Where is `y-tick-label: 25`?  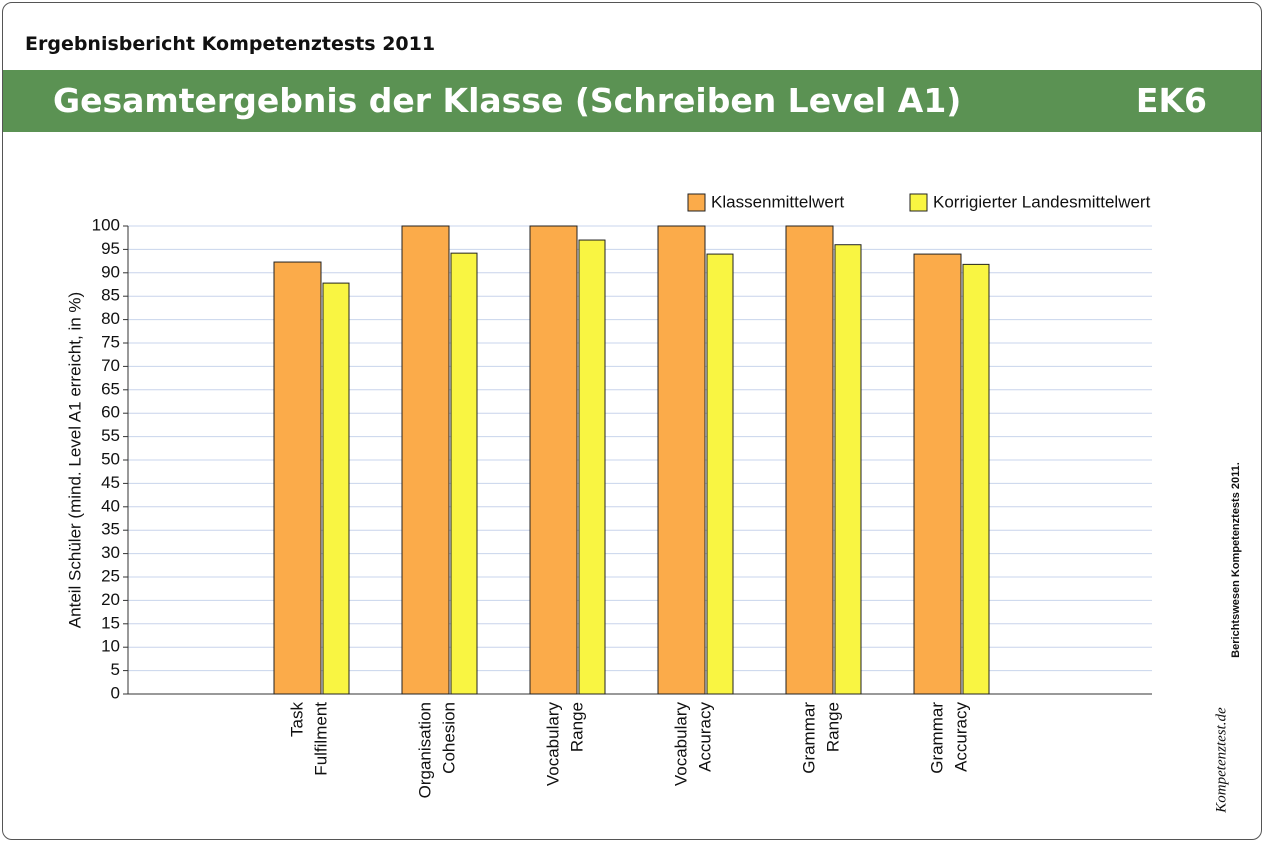 y-tick-label: 25 is located at coordinates (110, 575).